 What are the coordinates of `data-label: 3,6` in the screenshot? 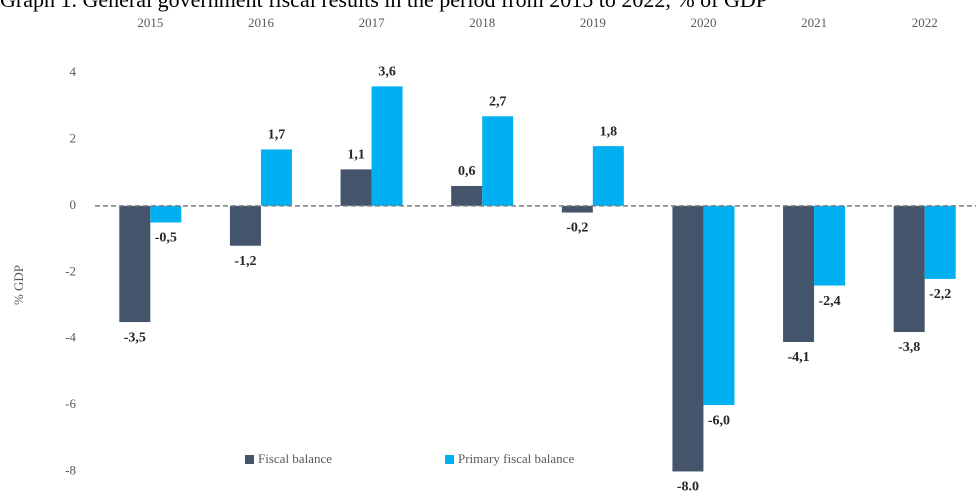 It's located at (387, 72).